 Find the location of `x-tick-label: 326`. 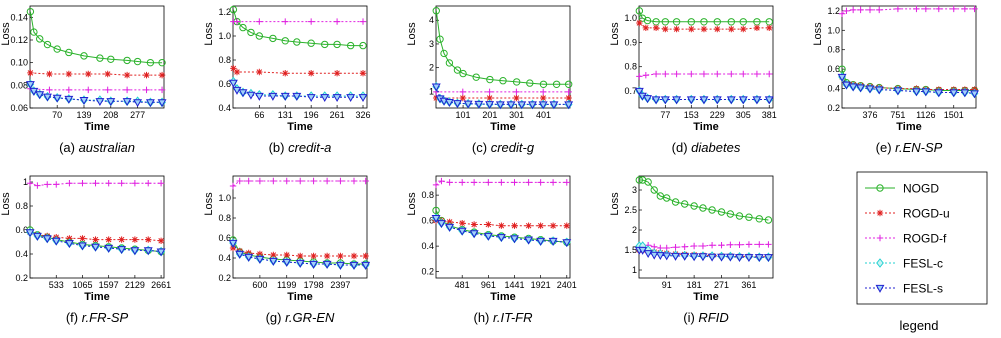

x-tick-label: 326 is located at coordinates (362, 115).